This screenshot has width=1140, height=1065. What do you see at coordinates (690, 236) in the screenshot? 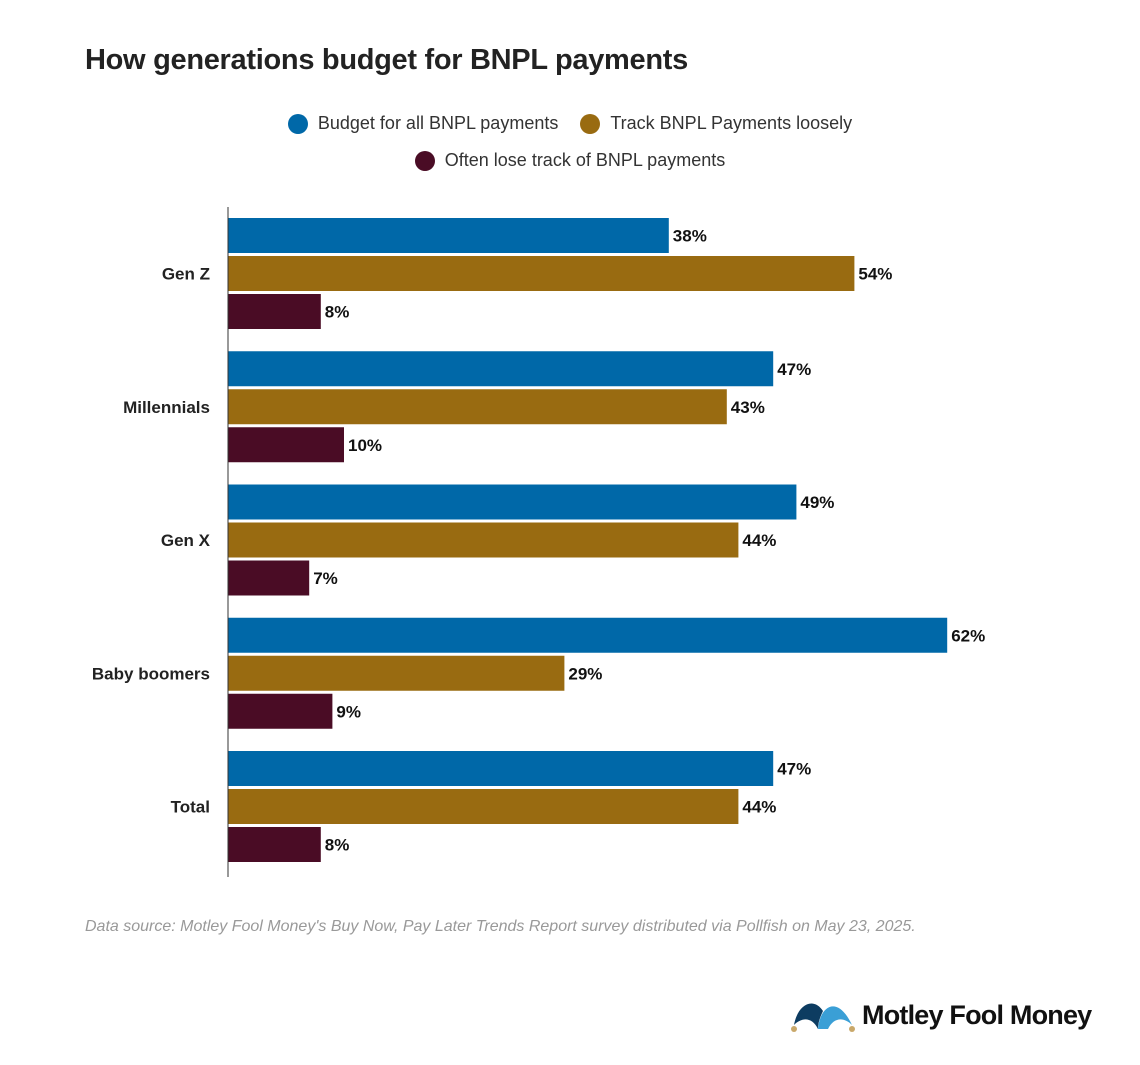
I see `data-label-gen-z-0: 38%` at bounding box center [690, 236].